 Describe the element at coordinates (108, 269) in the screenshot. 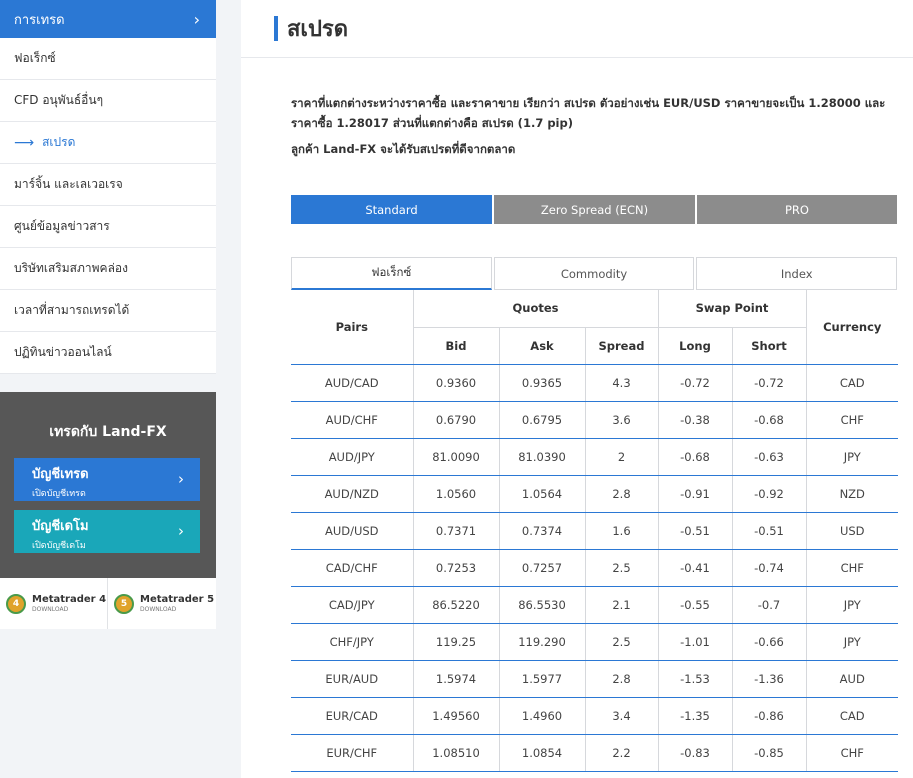

I see `sidebar-item-liquidity-providers: บริษัทเสริมสภาพคล่อง` at that location.